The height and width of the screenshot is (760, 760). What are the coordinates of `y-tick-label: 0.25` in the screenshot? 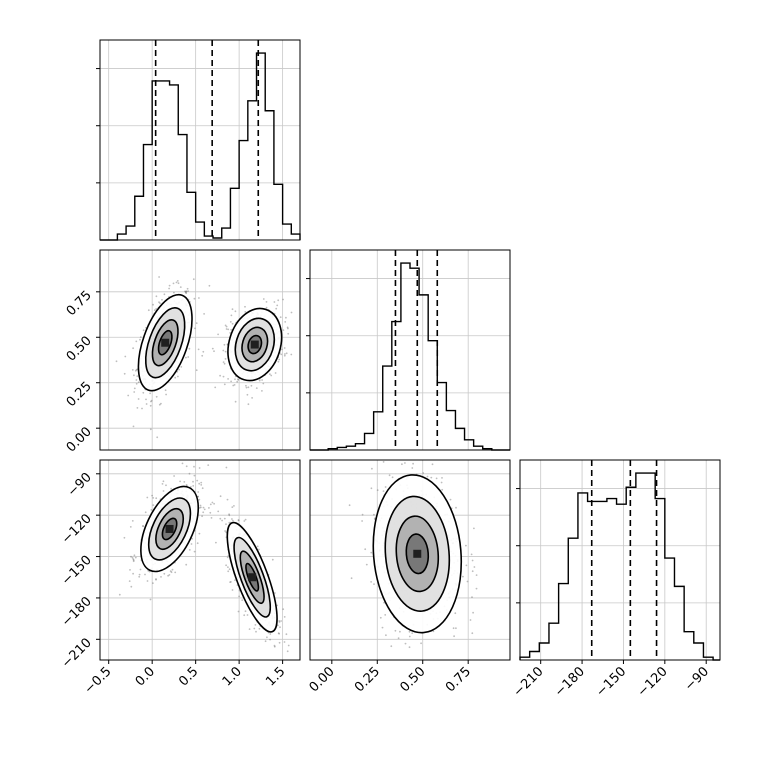 It's located at (79, 394).